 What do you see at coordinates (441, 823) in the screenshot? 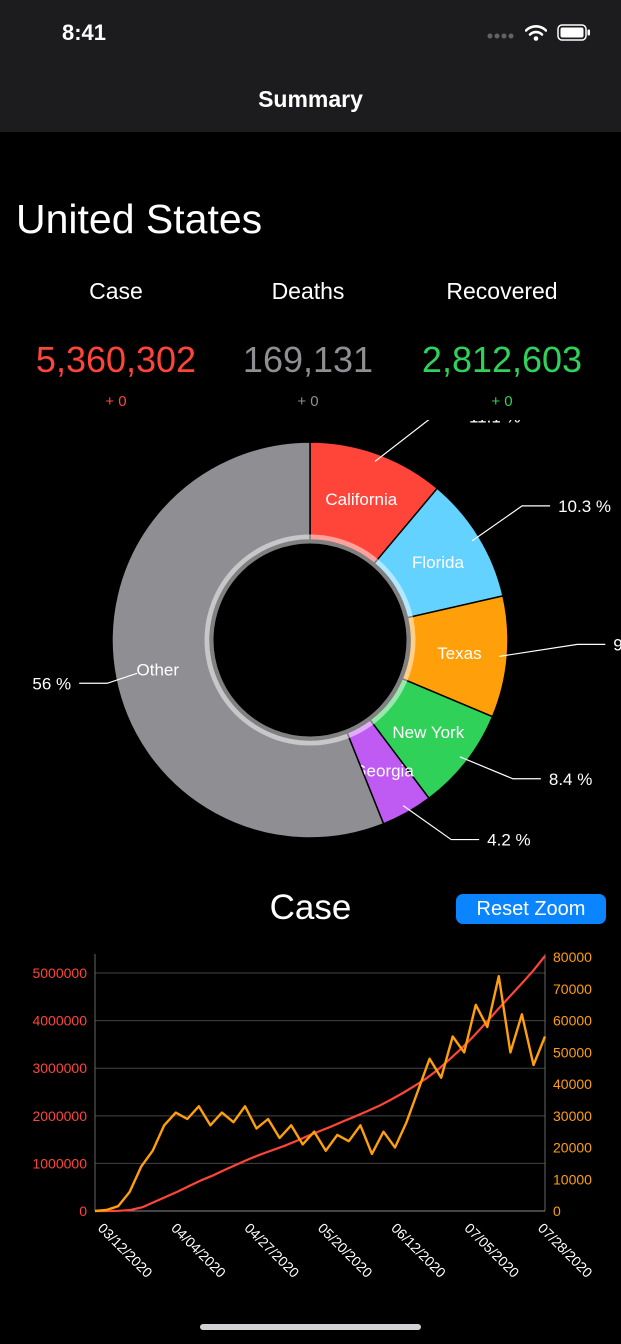
I see `callout-line-georgia` at bounding box center [441, 823].